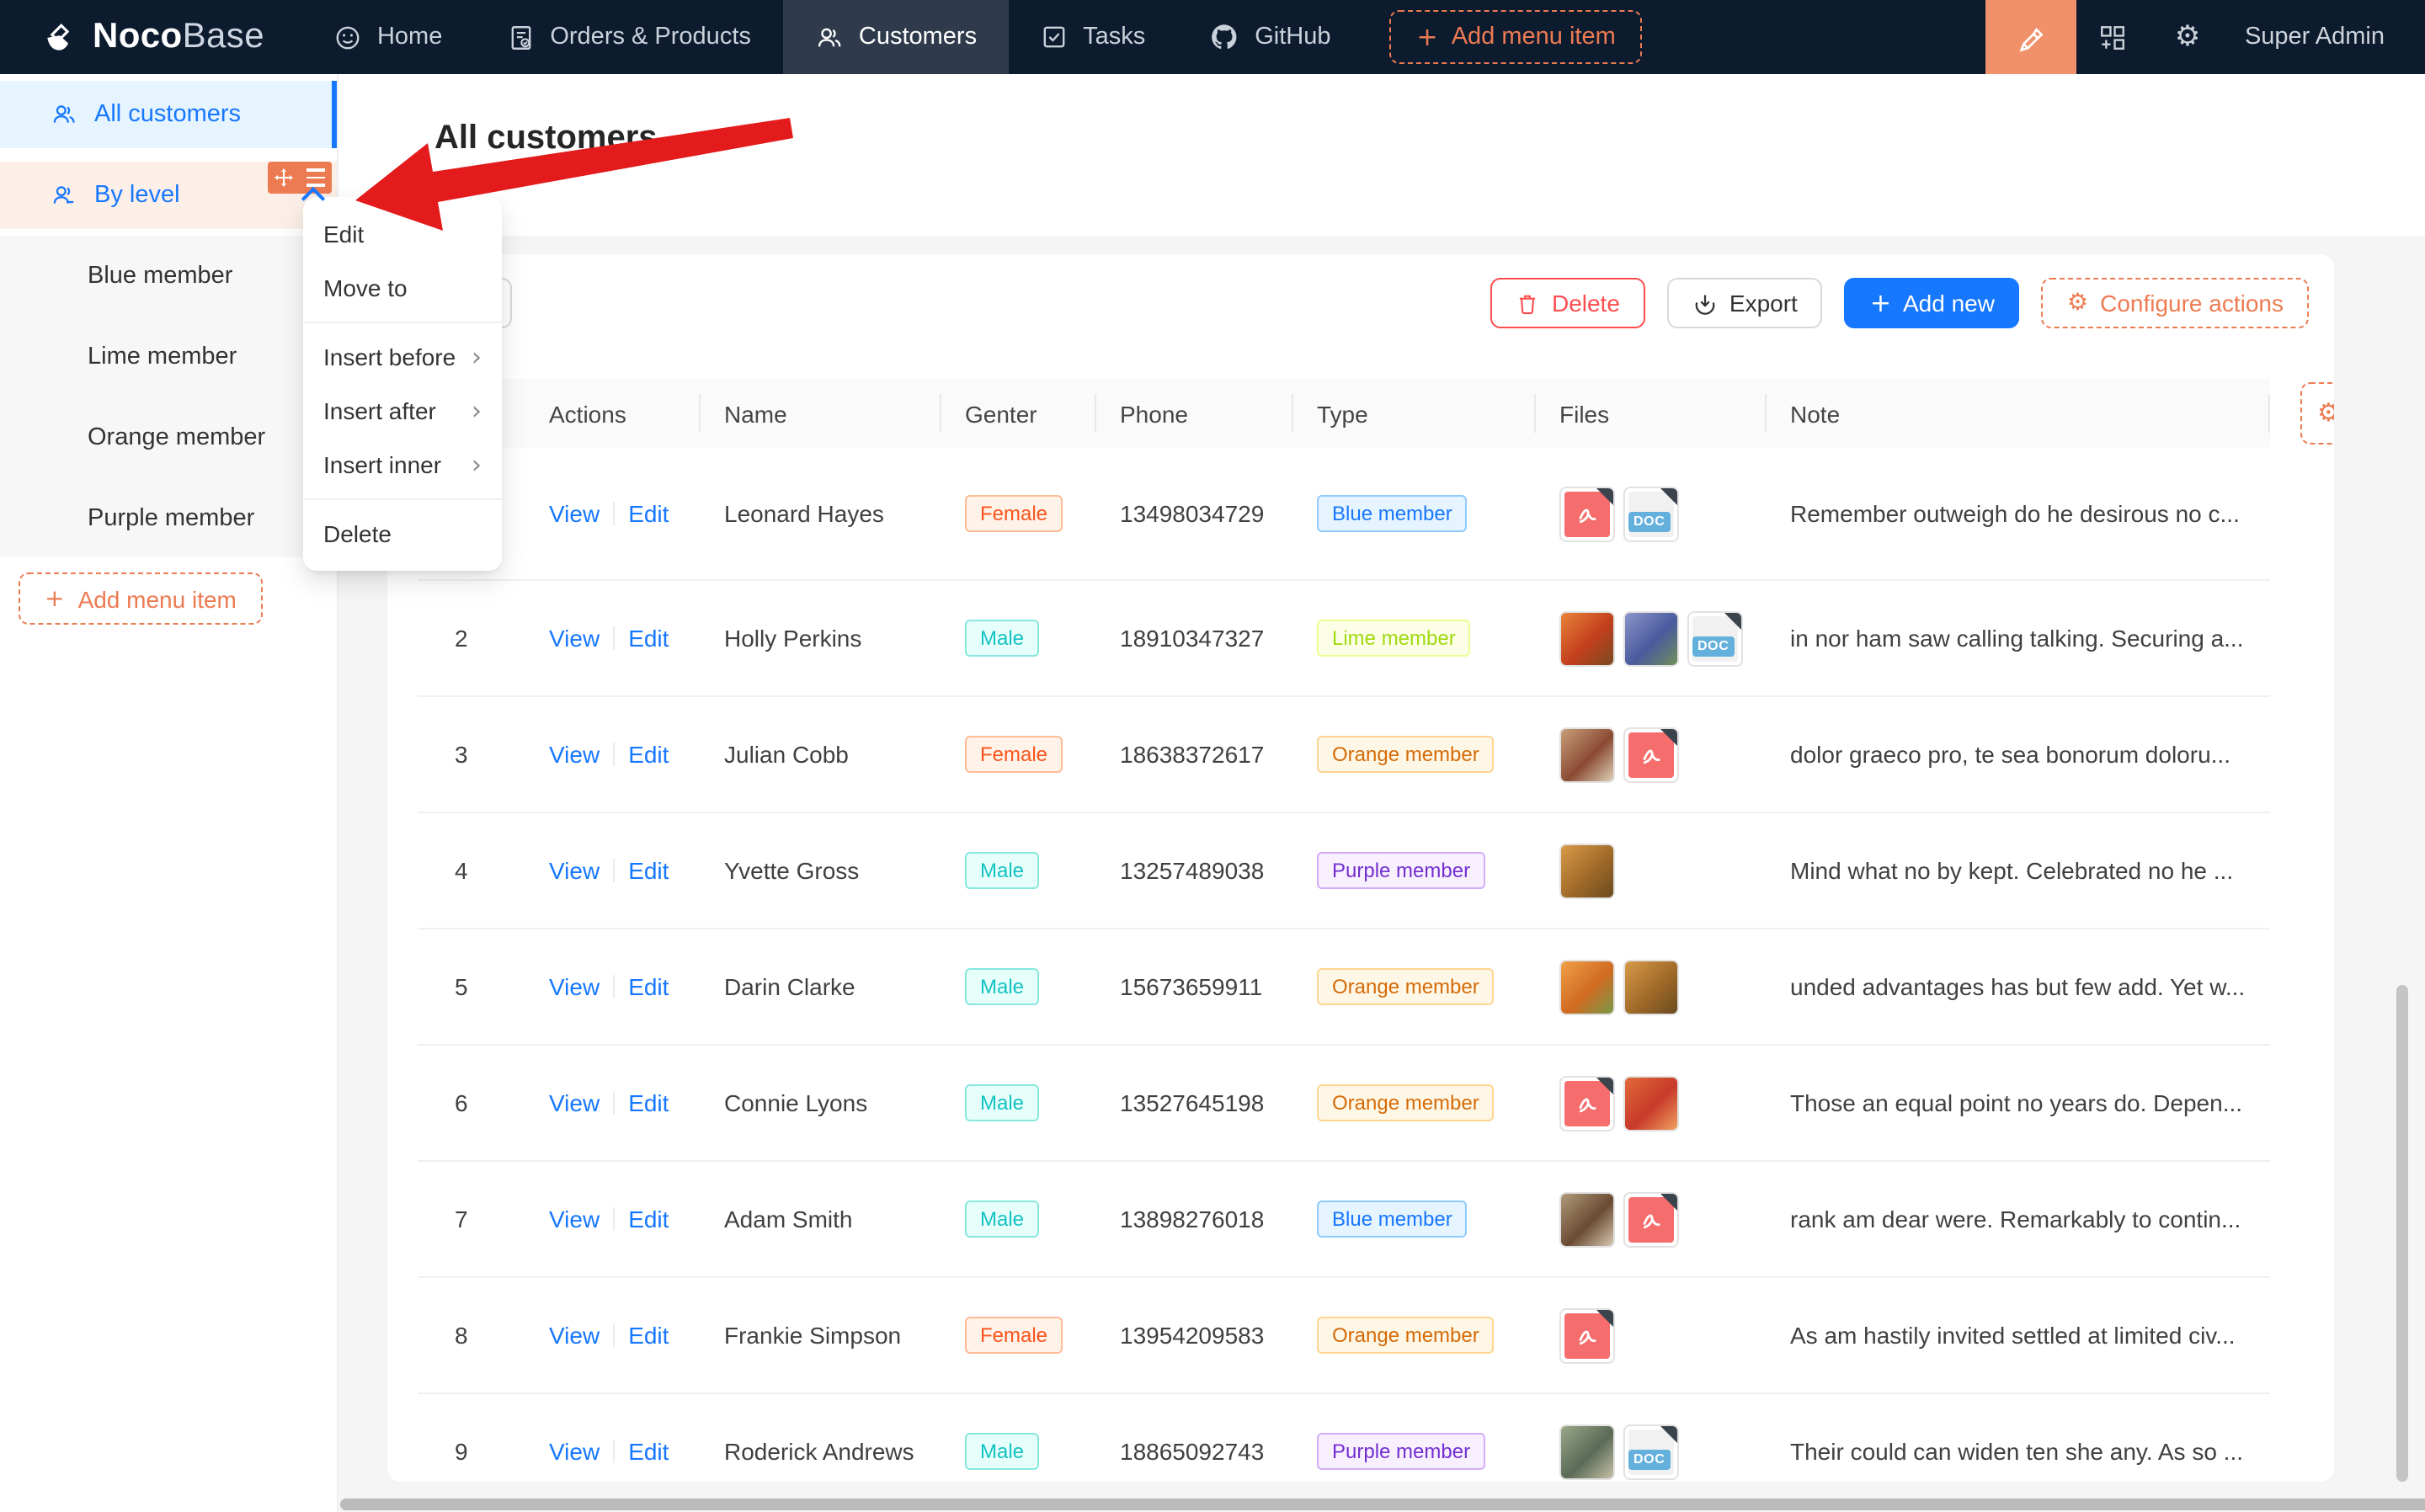 This screenshot has height=1512, width=2425. Describe the element at coordinates (1567, 303) in the screenshot. I see `delete-button: Delete` at that location.